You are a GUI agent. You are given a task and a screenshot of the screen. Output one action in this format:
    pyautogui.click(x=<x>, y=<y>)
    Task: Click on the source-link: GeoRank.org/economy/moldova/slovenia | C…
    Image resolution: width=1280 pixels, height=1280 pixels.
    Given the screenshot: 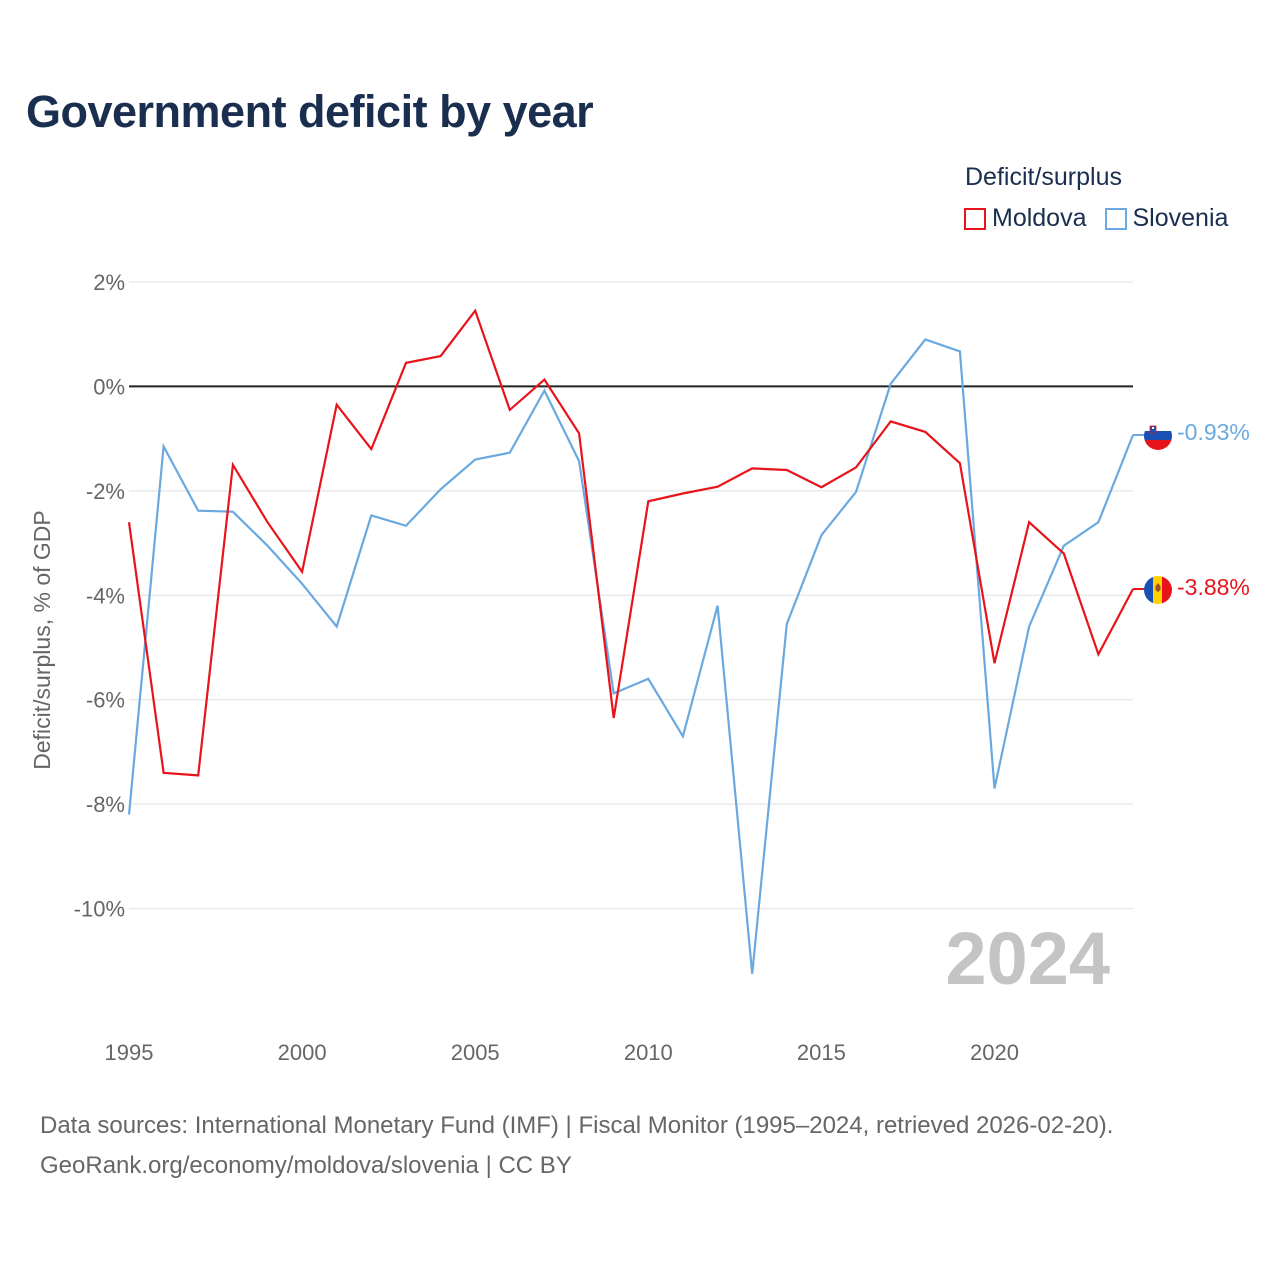 What is the action you would take?
    pyautogui.click(x=306, y=1165)
    